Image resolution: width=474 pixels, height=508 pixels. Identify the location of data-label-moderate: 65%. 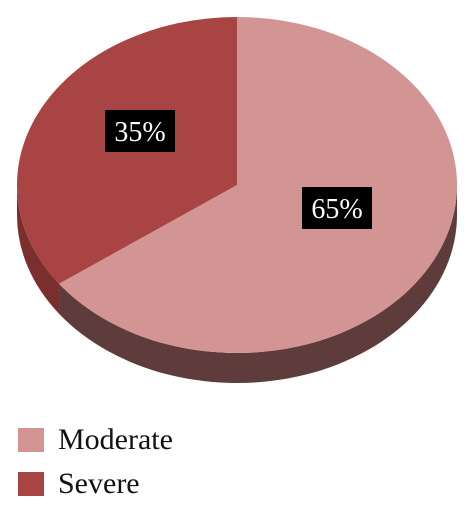
(336, 209).